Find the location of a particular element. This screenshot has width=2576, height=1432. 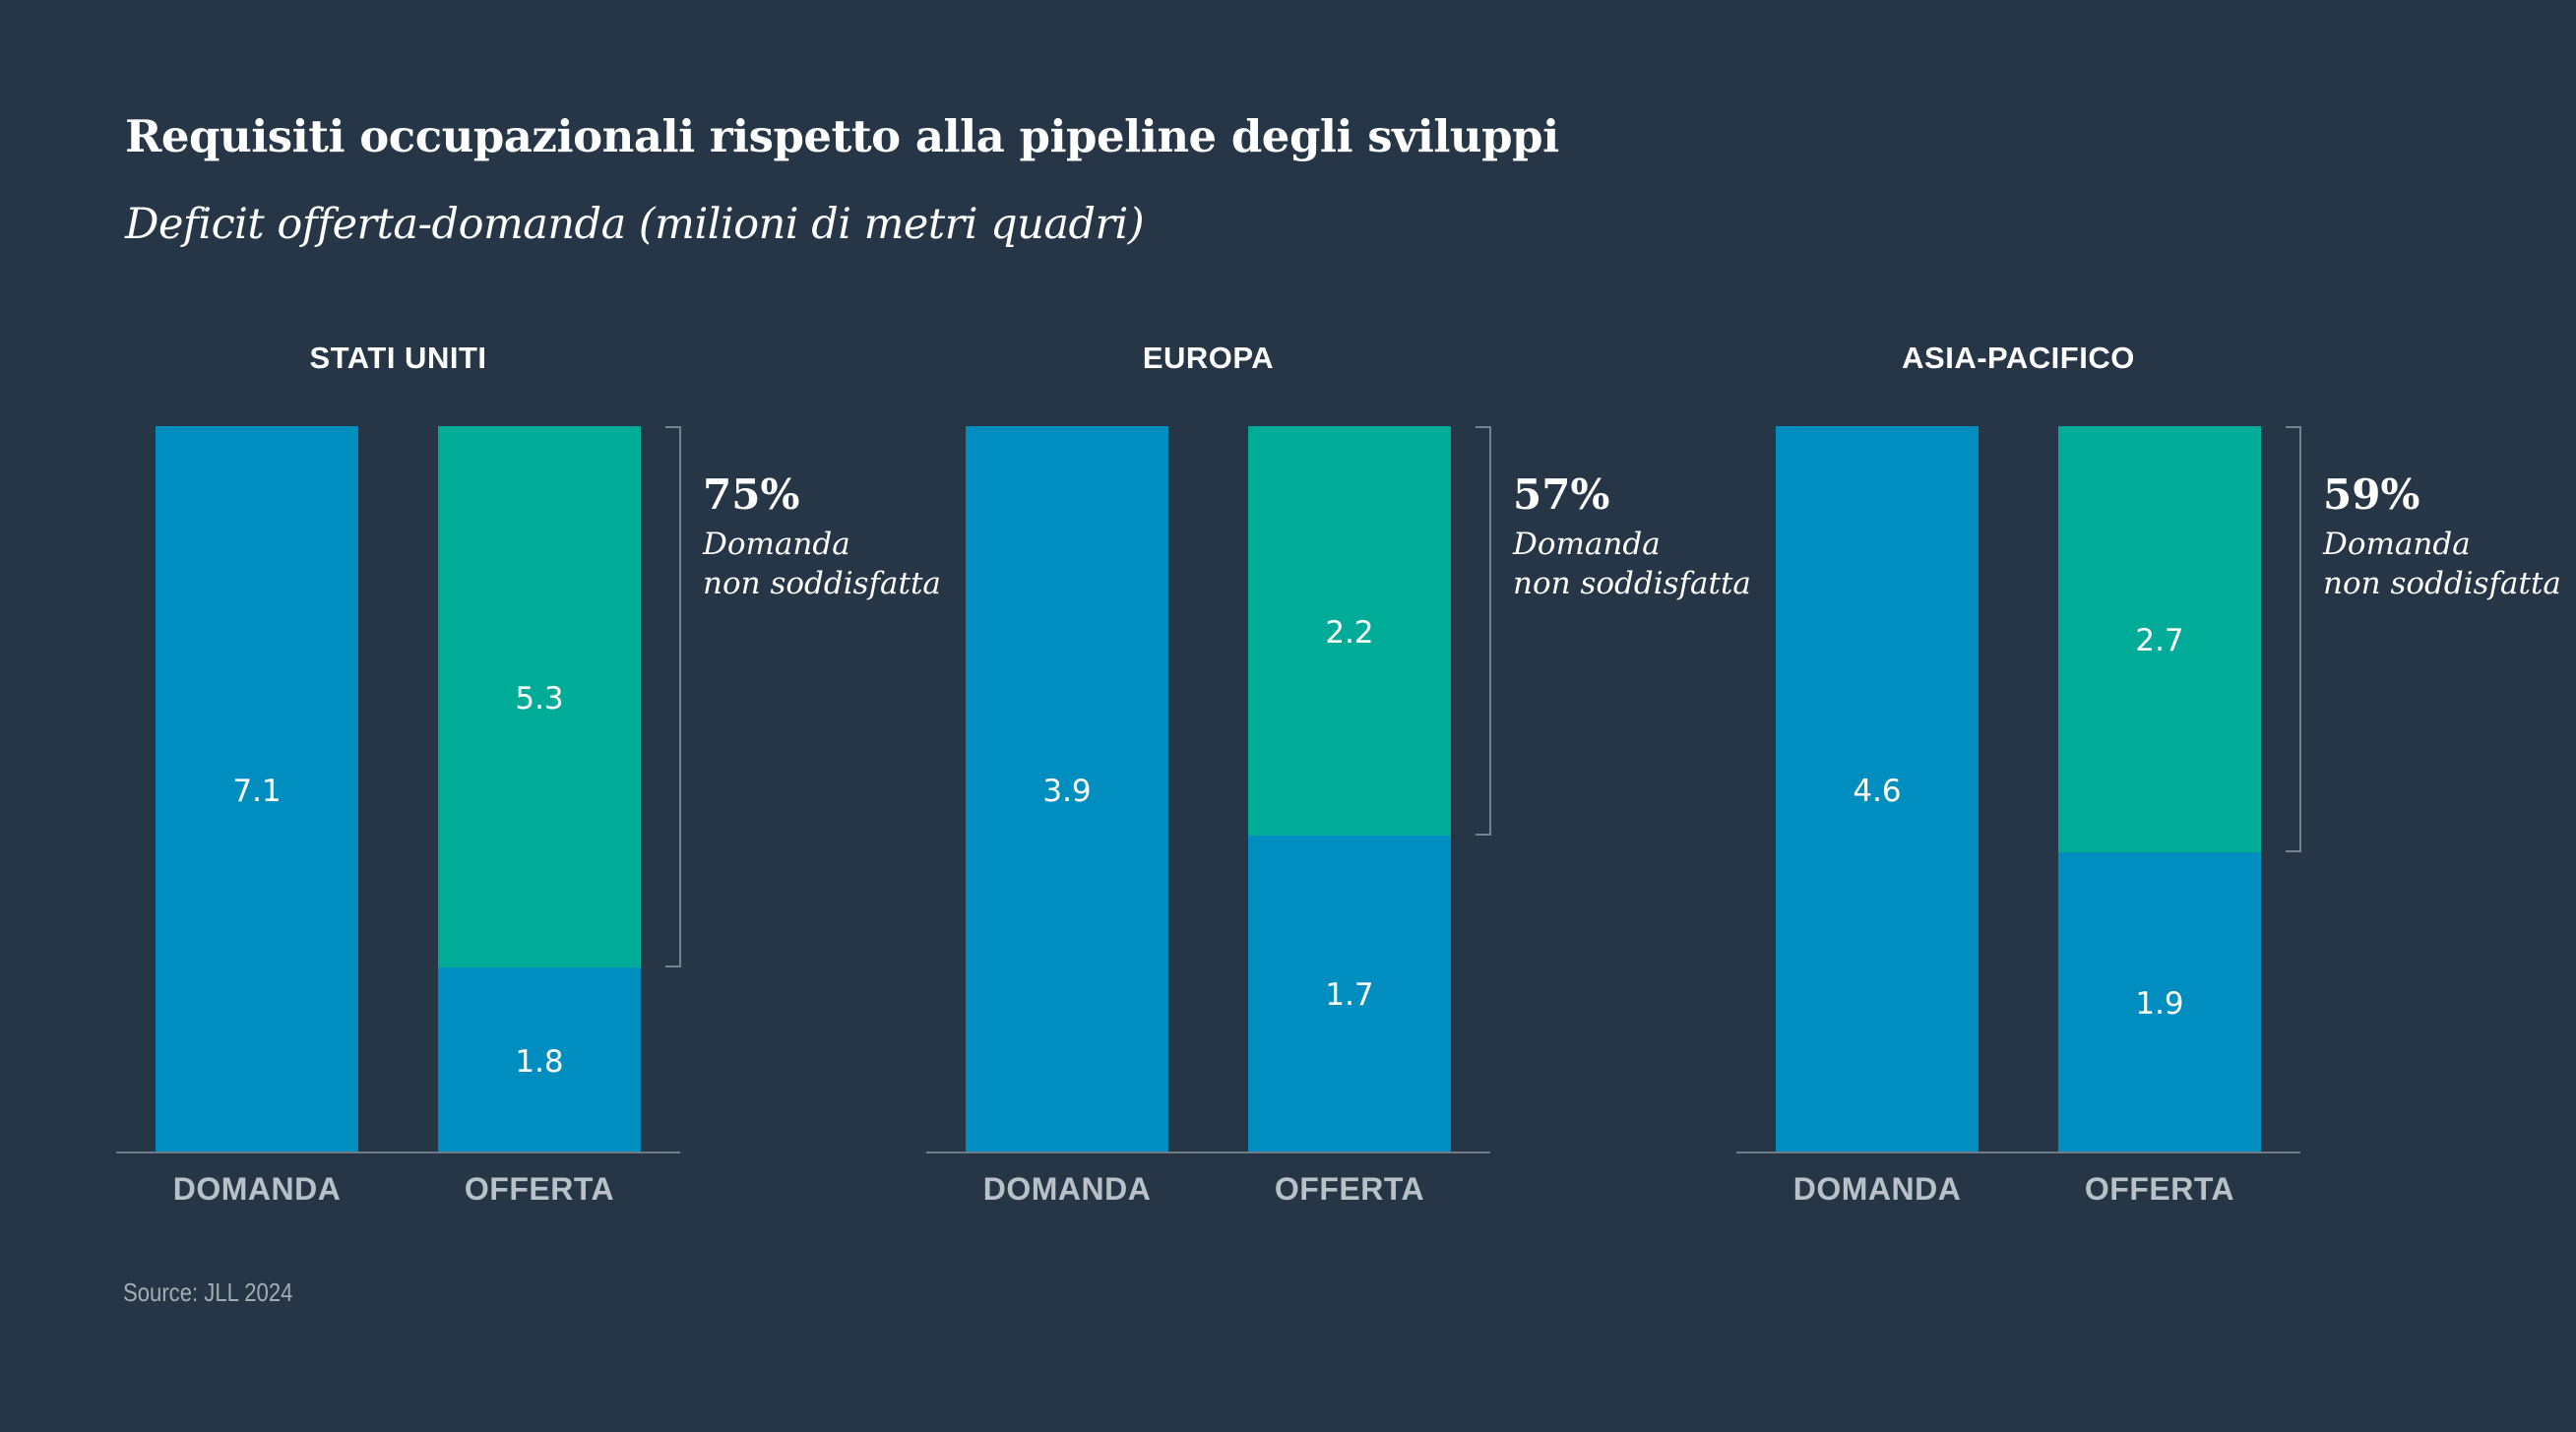

panel-title: STATI UNITI is located at coordinates (398, 358).